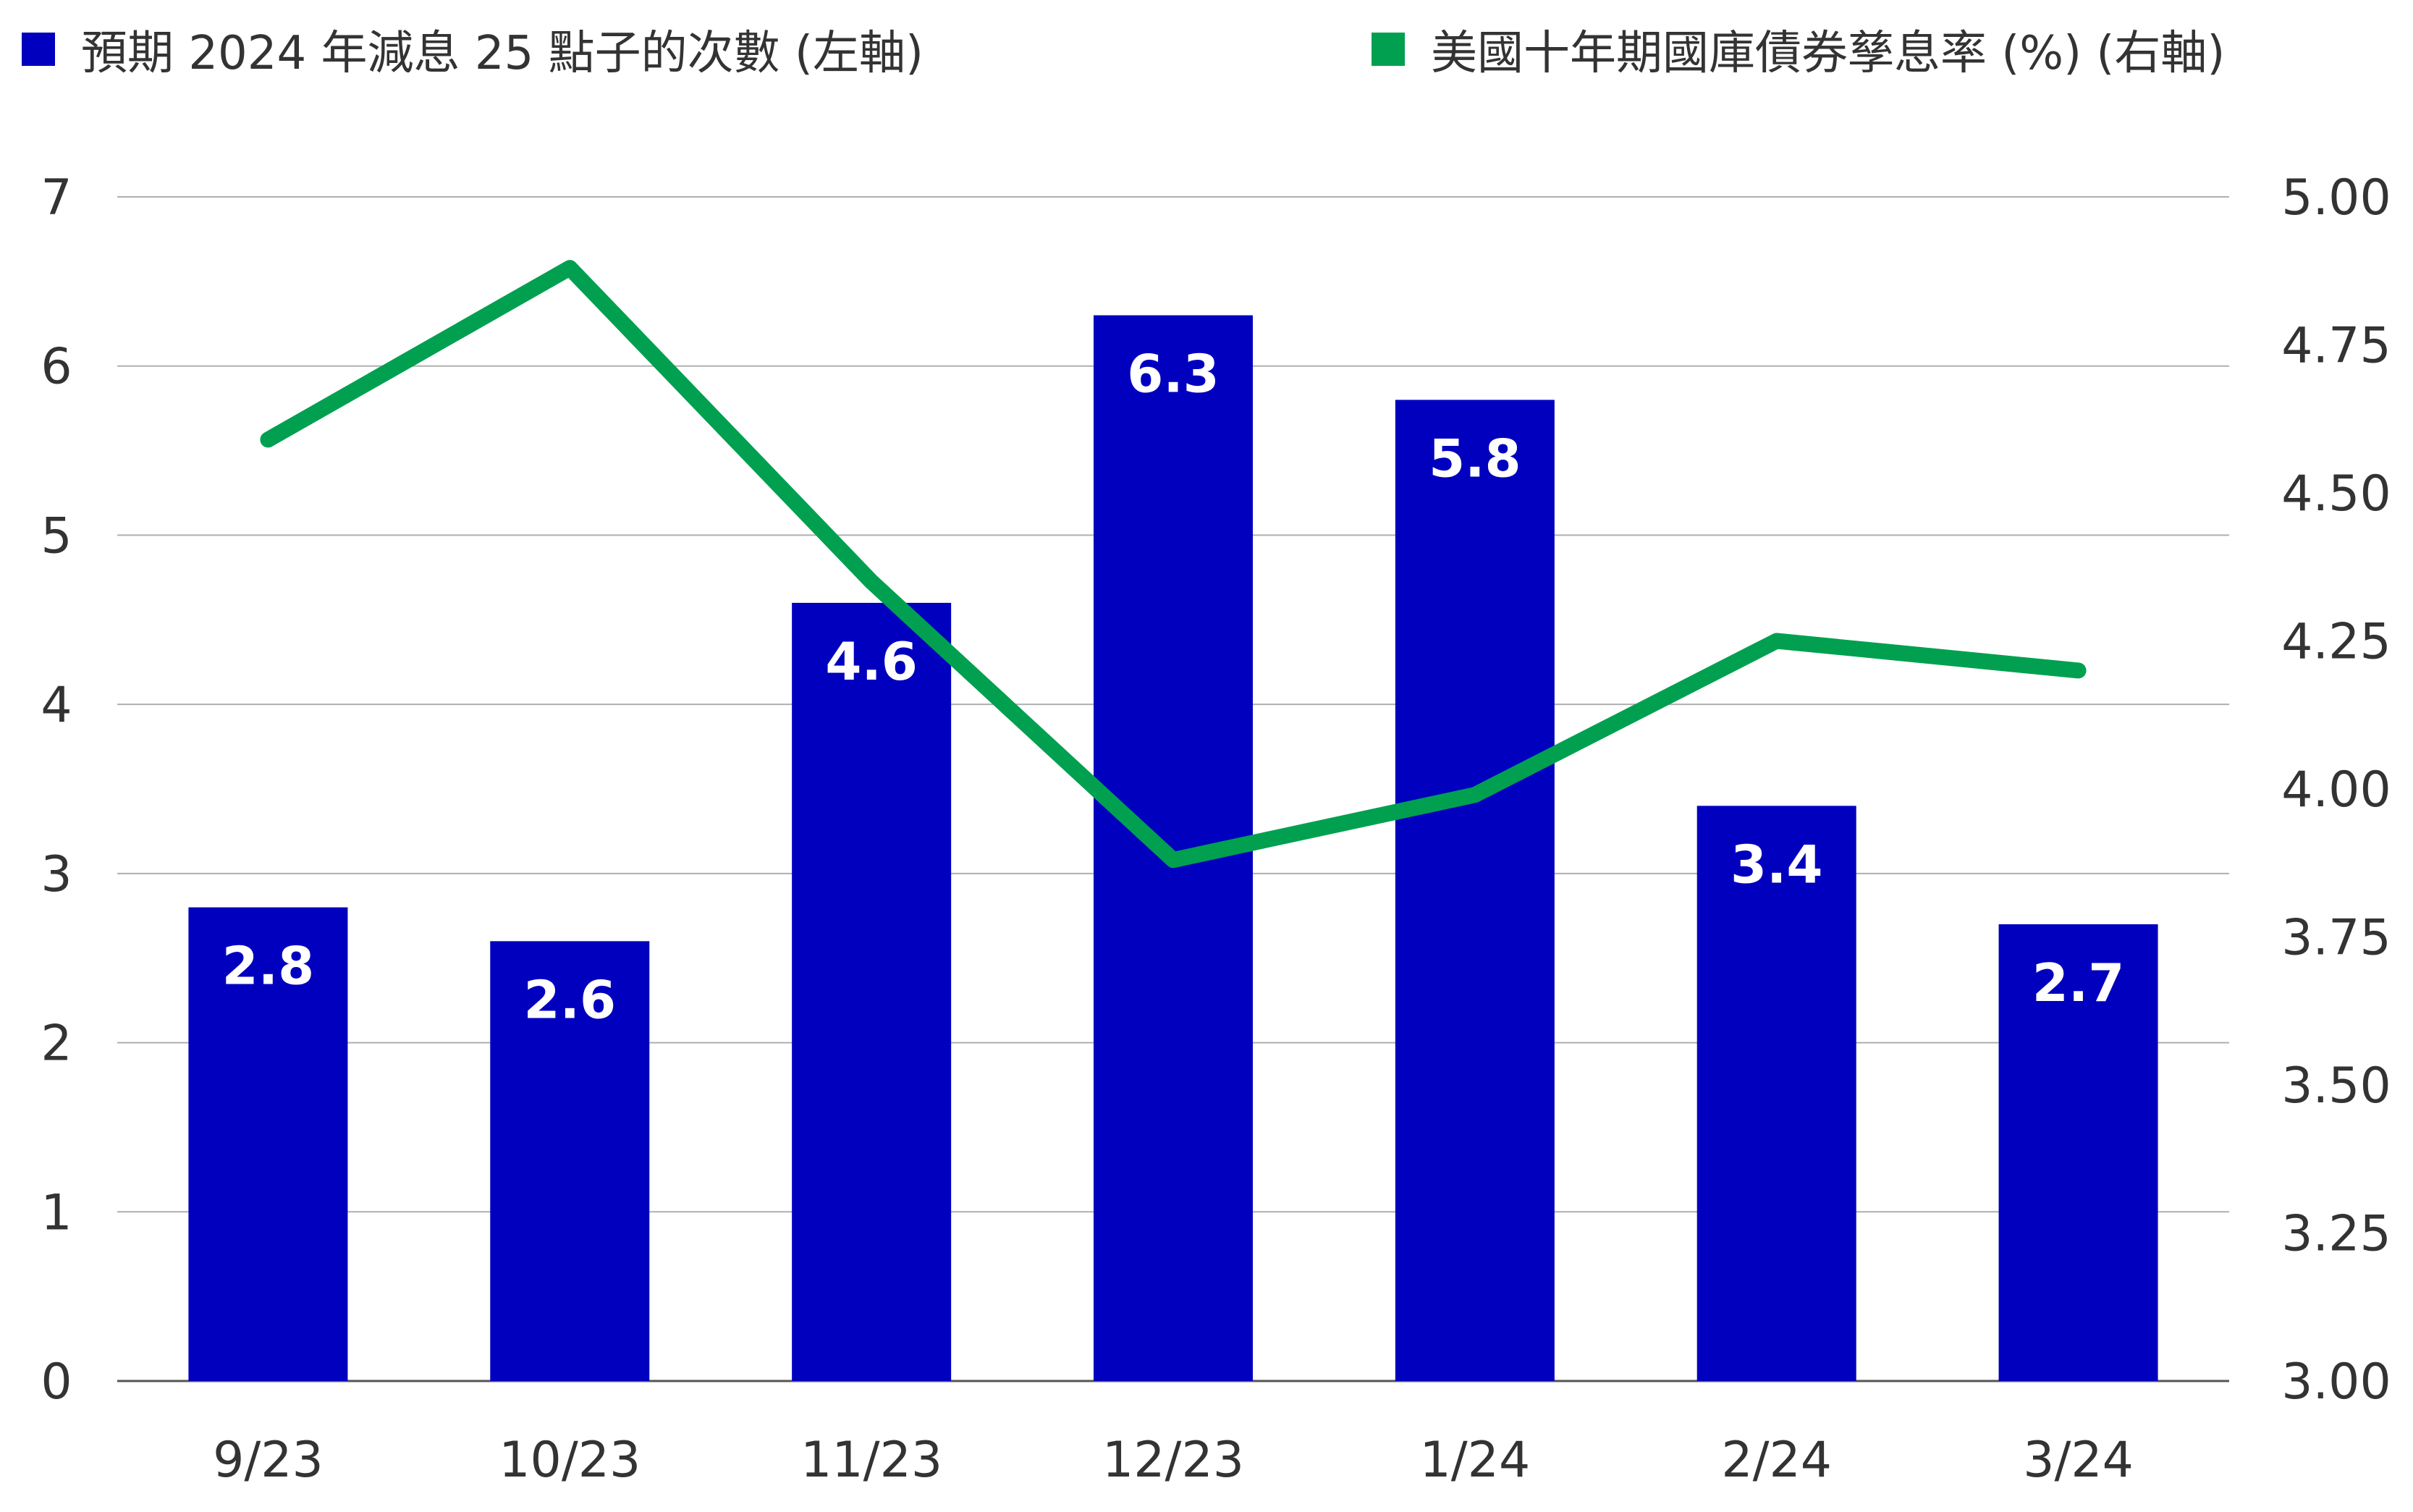  I want to click on left-tick-3: 3, so click(56, 874).